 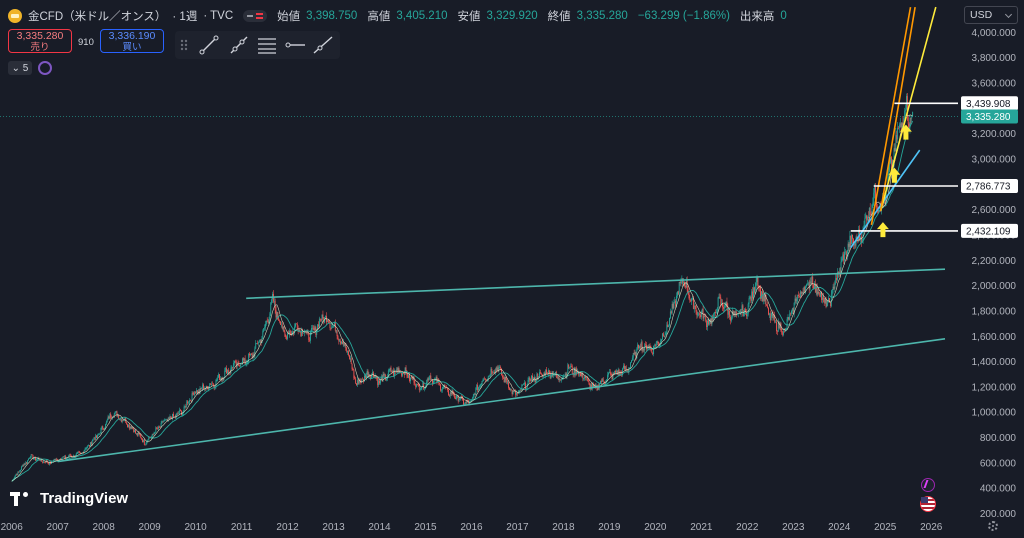 What do you see at coordinates (267, 45) in the screenshot?
I see `fib-tool-icon` at bounding box center [267, 45].